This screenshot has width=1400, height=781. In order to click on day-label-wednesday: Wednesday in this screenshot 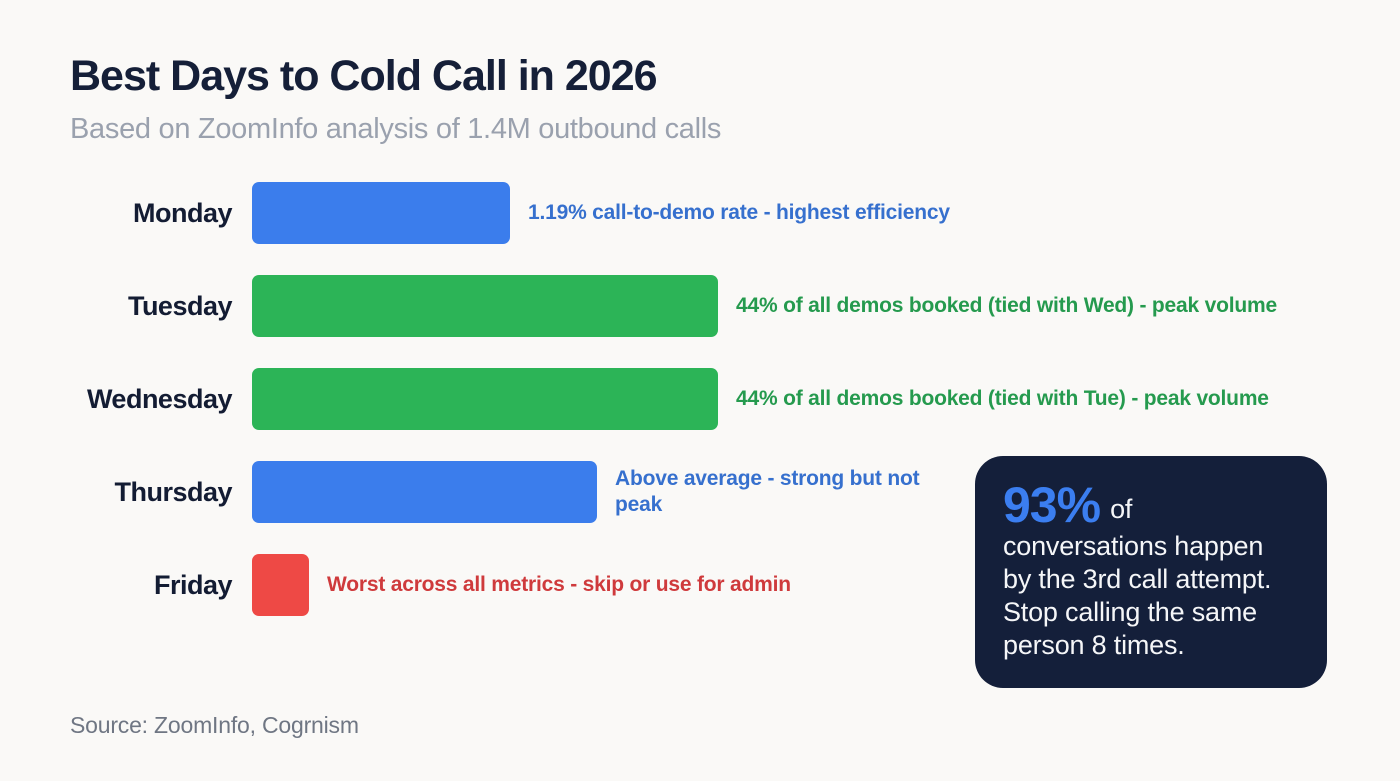, I will do `click(159, 398)`.